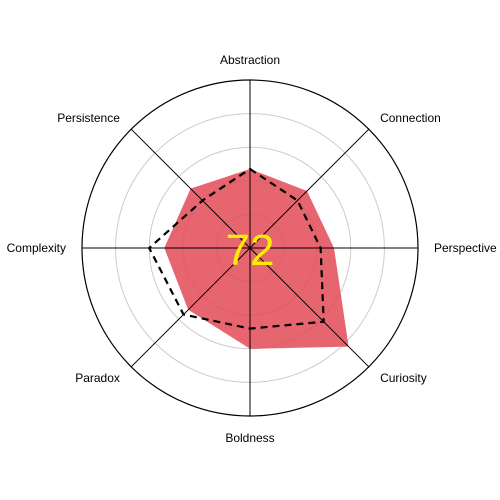 This screenshot has width=500, height=500. What do you see at coordinates (97, 378) in the screenshot?
I see `axis-label-paradox: Paradox` at bounding box center [97, 378].